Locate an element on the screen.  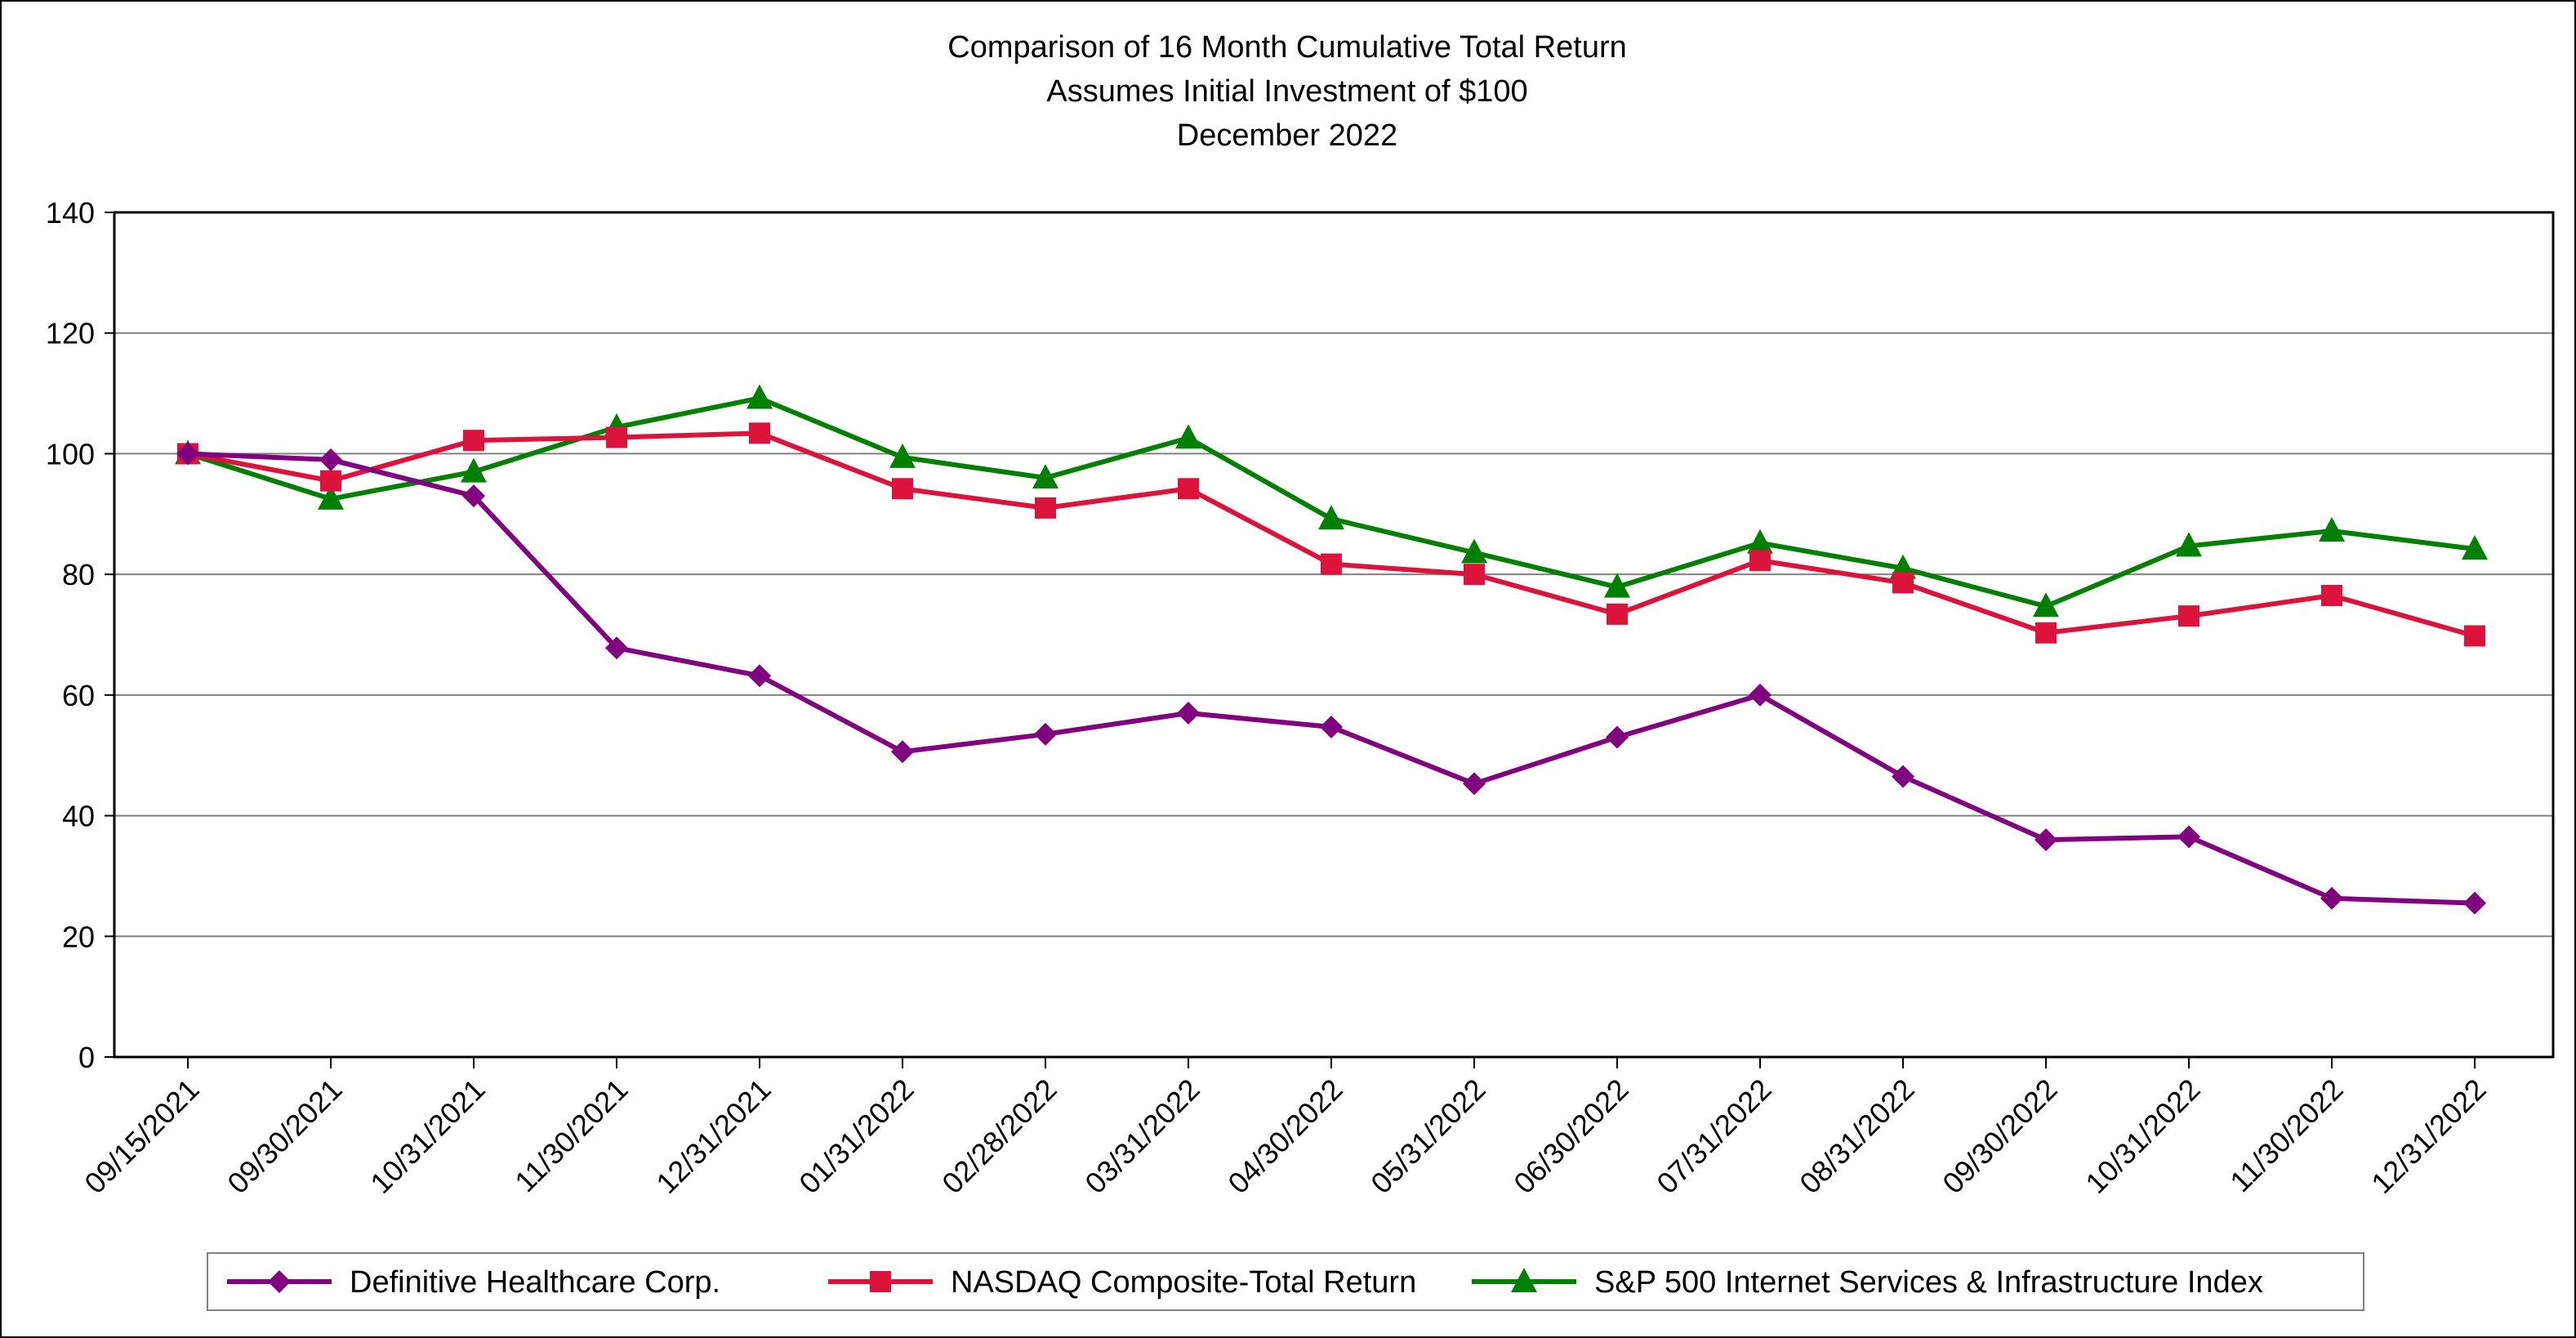
x-tick-label: 09/30/2021 is located at coordinates (284, 1136).